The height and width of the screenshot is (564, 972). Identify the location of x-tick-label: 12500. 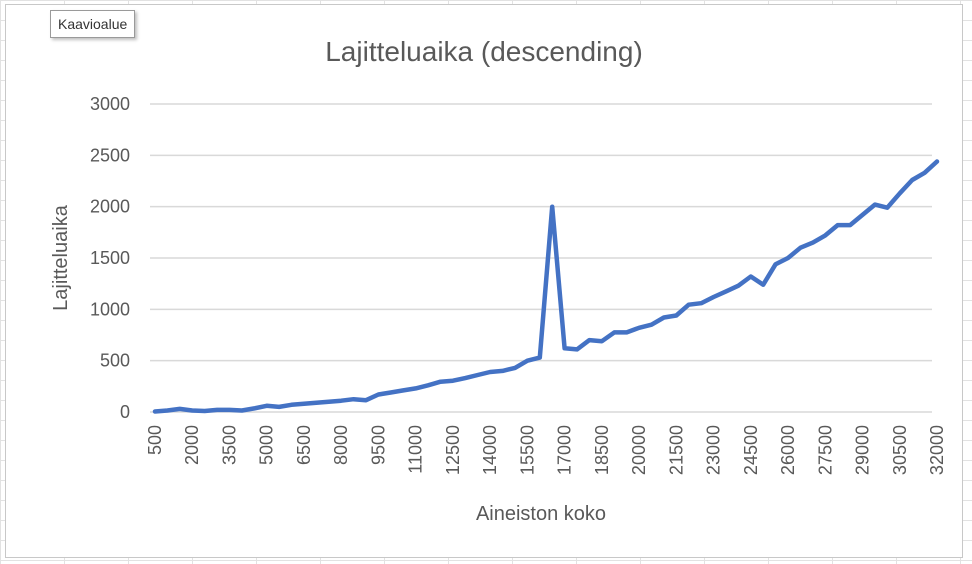
(453, 450).